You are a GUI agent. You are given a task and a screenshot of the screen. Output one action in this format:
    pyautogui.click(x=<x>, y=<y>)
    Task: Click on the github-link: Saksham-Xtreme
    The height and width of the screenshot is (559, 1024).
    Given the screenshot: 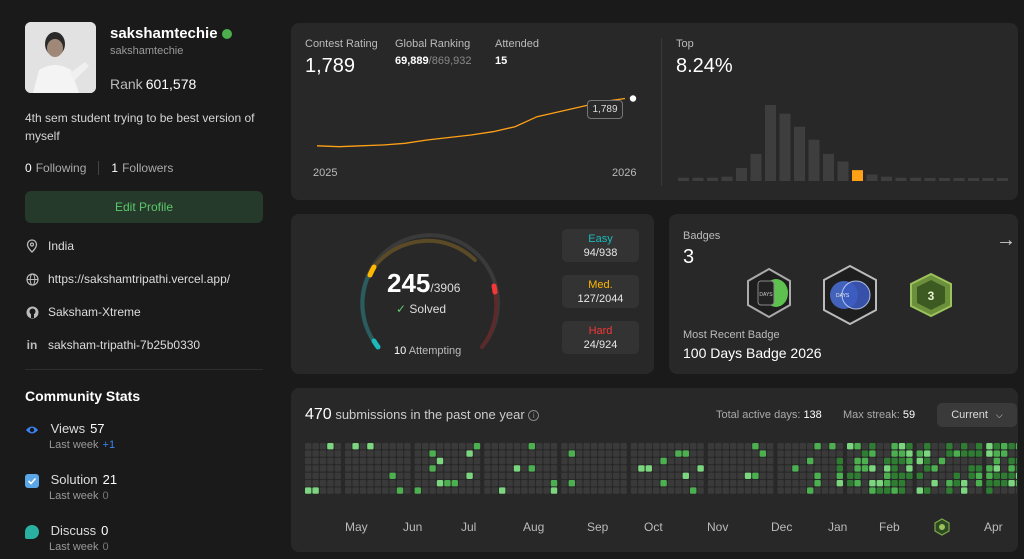 What is the action you would take?
    pyautogui.click(x=83, y=312)
    